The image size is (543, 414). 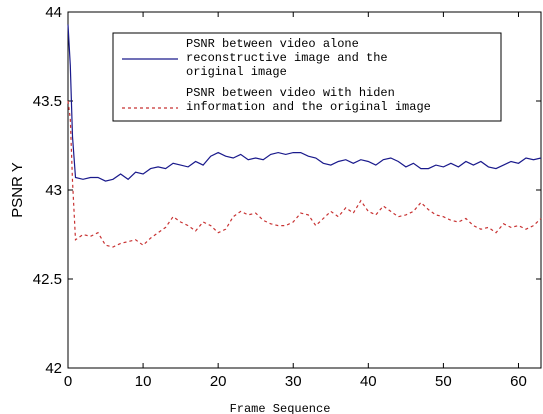 What do you see at coordinates (287, 58) in the screenshot?
I see `legend-label-1: reconstructive image and the` at bounding box center [287, 58].